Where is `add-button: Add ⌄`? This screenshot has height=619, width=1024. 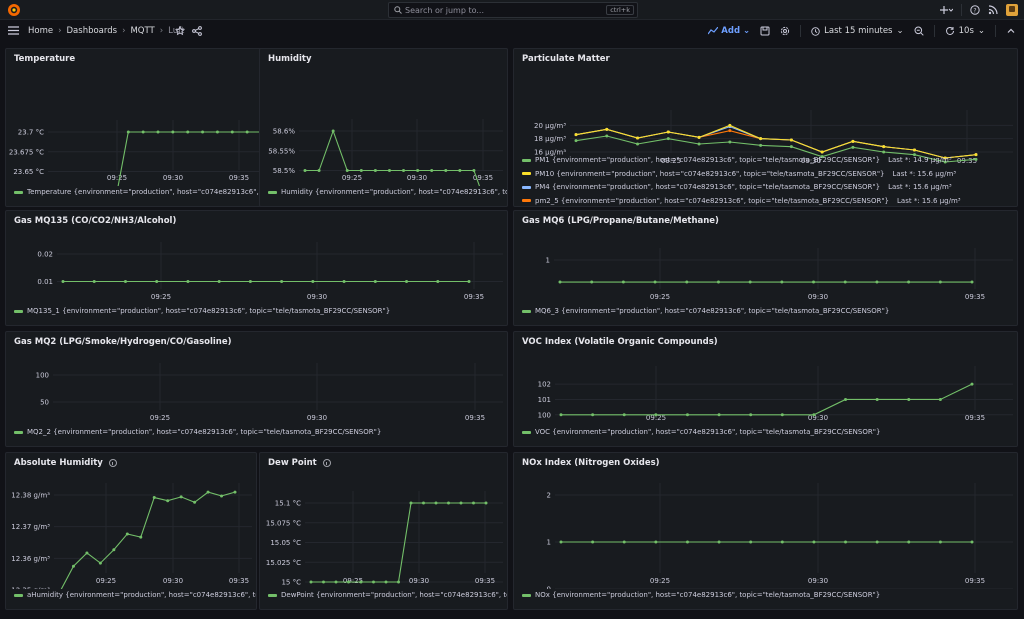
add-button: Add ⌄ is located at coordinates (729, 31).